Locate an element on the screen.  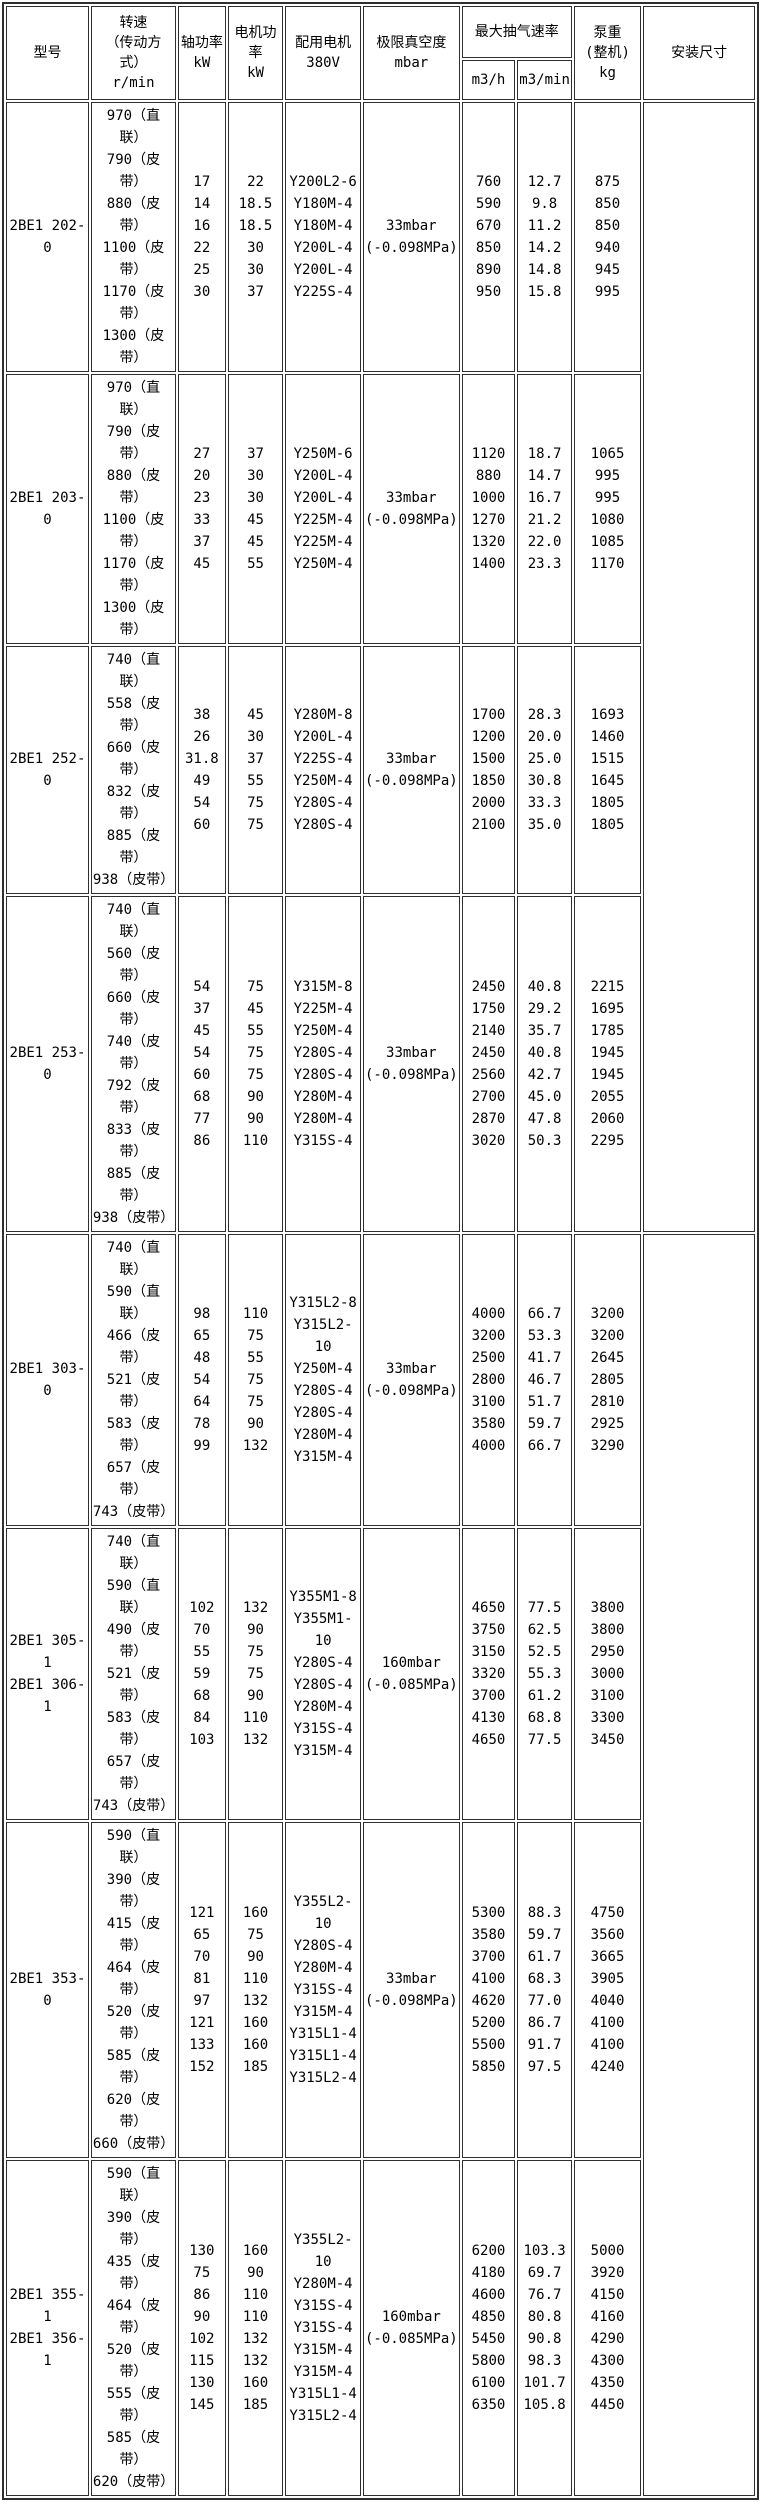
col-header-max-rate: 最大抽气速率 is located at coordinates (516, 32).